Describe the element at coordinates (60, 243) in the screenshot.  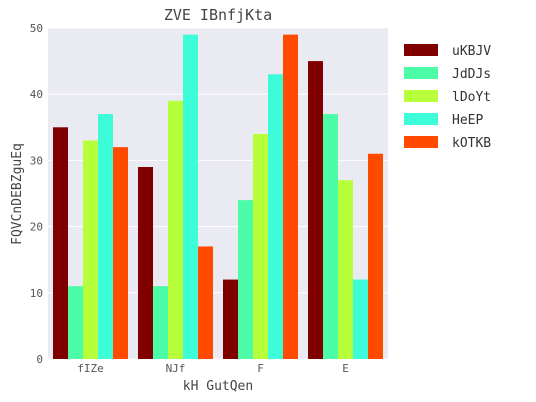
I see `bar-uKBJV-fIZe` at that location.